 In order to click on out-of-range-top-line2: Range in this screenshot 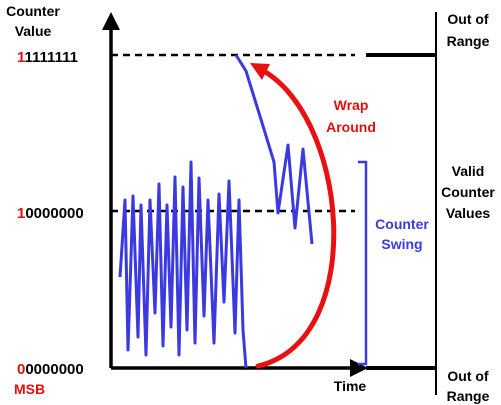, I will do `click(468, 41)`.